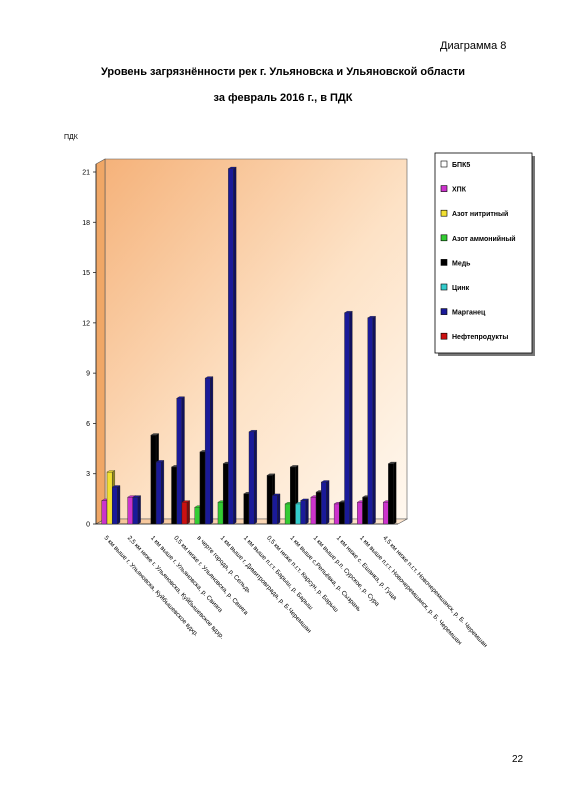 The height and width of the screenshot is (800, 566). Describe the element at coordinates (483, 253) in the screenshot. I see `legend` at that location.